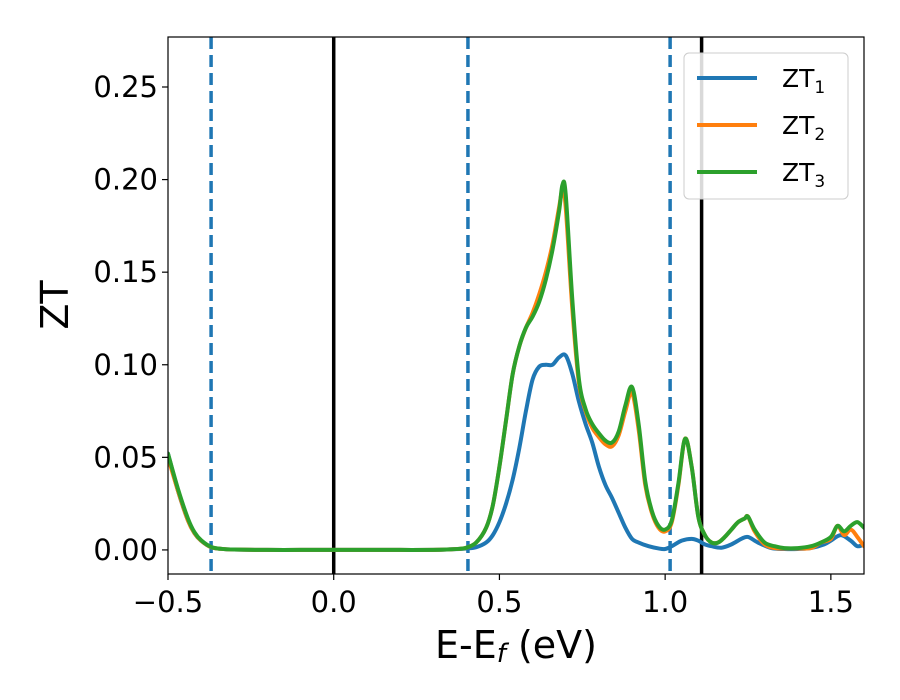 The height and width of the screenshot is (700, 900). Describe the element at coordinates (130, 318) in the screenshot. I see `y-axis-ticks: 0.00 0.05 0.10 0.15 0.20 0.25` at that location.